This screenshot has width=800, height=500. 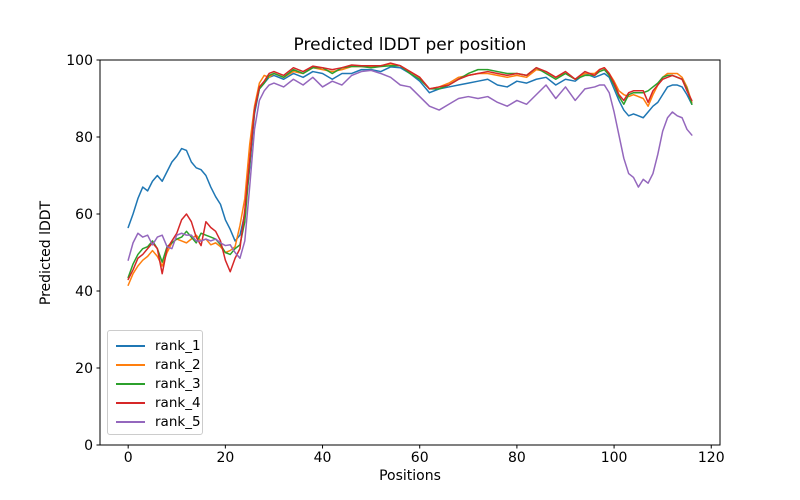 I want to click on legend-entry-rank_4: rank_4, so click(x=158, y=403).